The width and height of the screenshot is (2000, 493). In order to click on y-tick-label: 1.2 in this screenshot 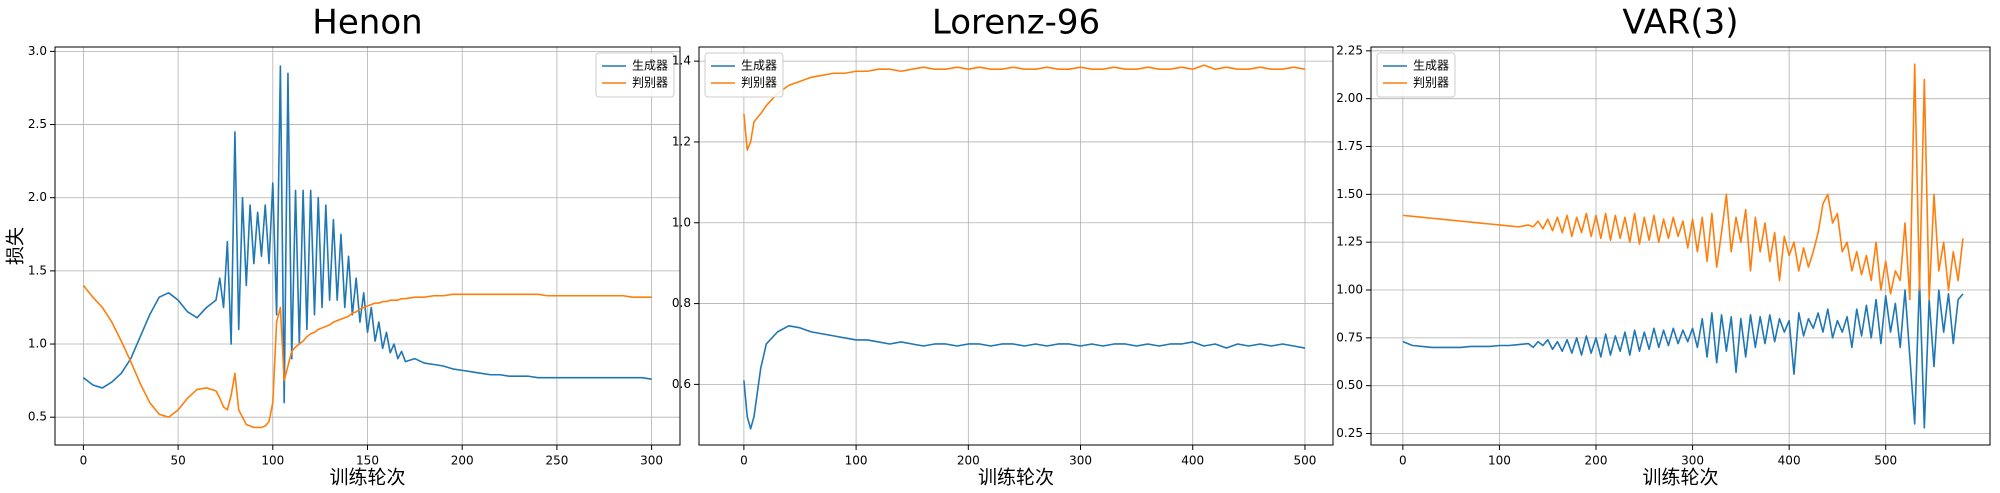, I will do `click(681, 141)`.